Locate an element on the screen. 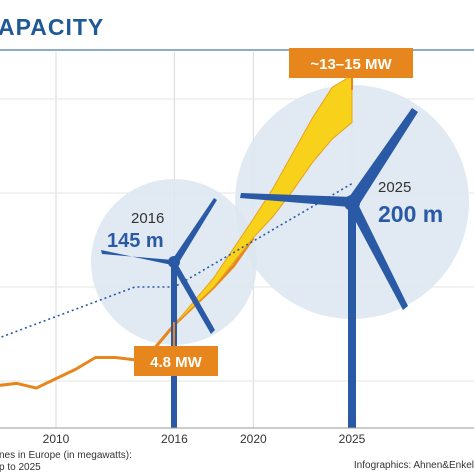 This screenshot has height=473, width=474. turbine-2016-blade-up is located at coordinates (194, 231).